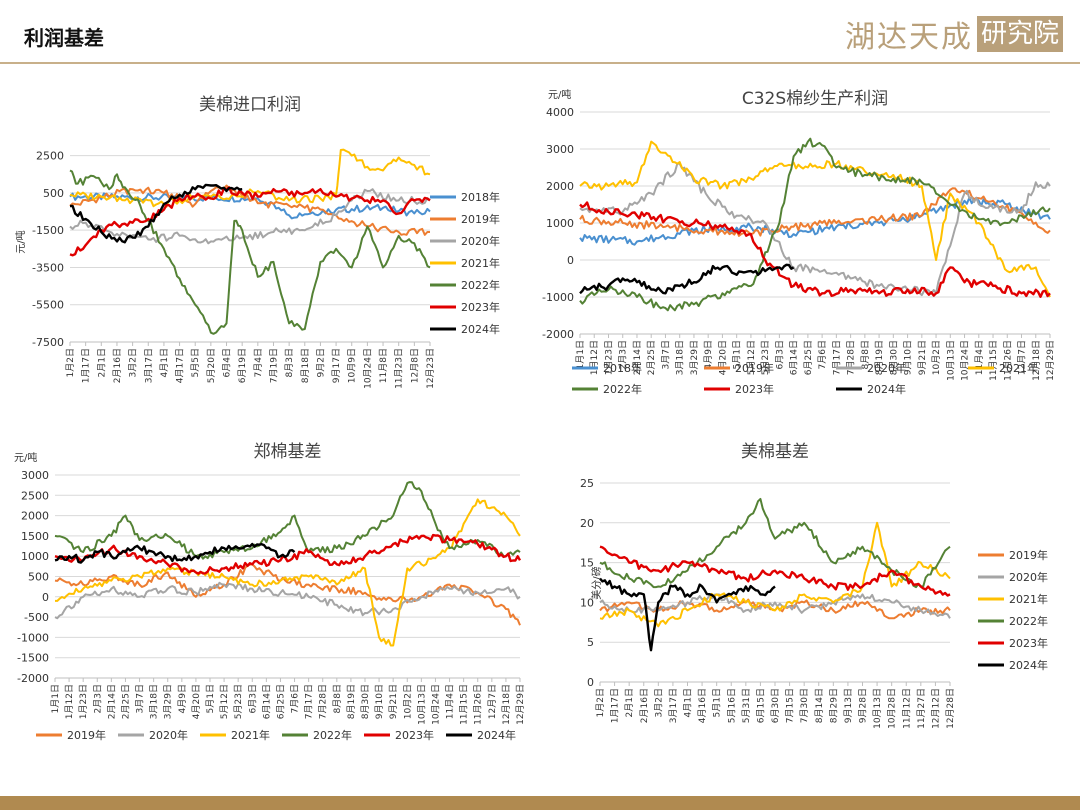 The image size is (1080, 810). I want to click on x-tick-label: 7月6日, so click(822, 354).